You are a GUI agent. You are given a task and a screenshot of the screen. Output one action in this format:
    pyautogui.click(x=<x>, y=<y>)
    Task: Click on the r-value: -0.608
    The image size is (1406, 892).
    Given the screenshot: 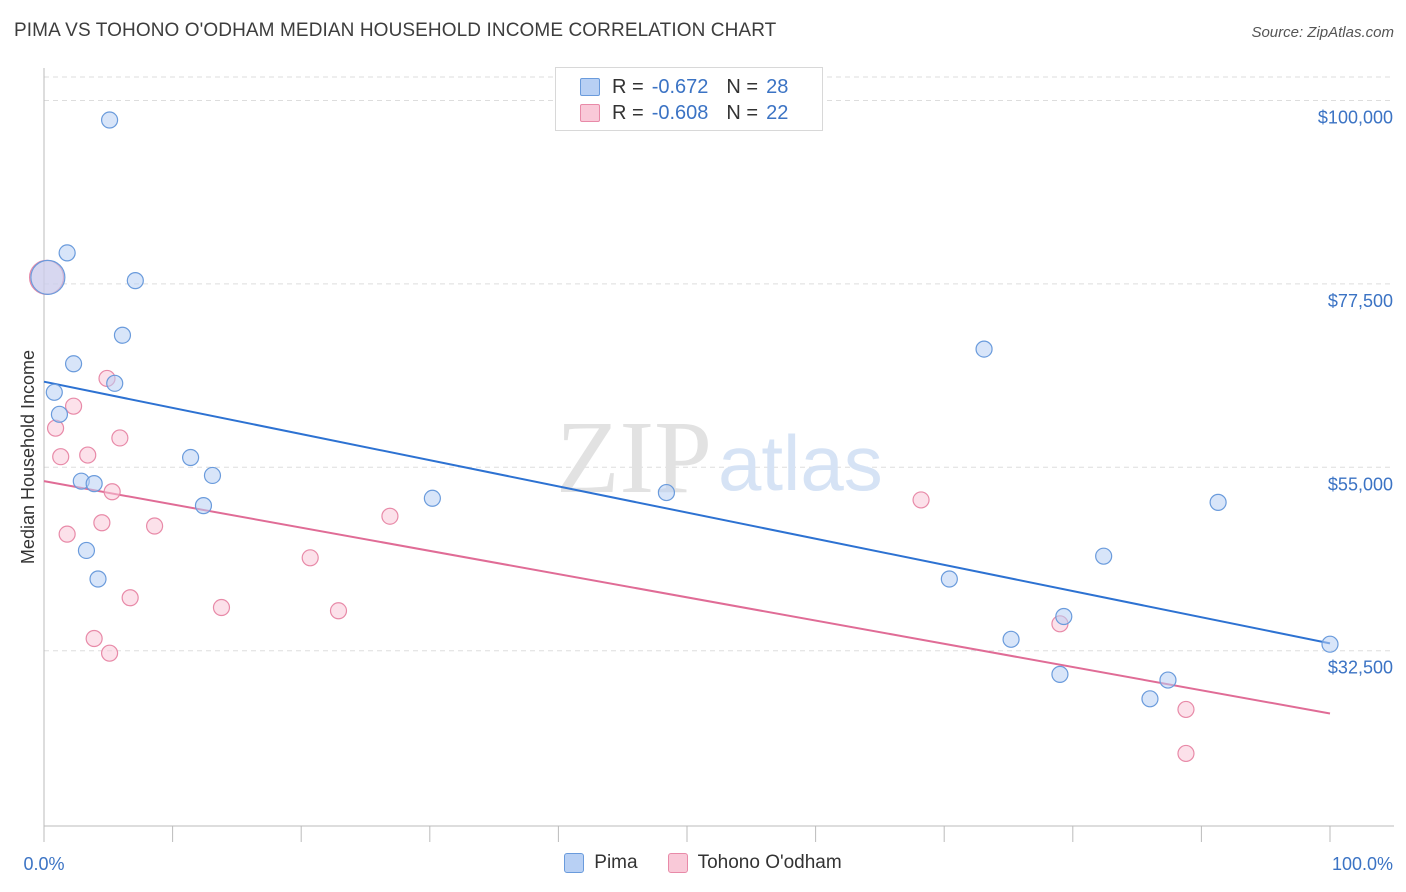 What is the action you would take?
    pyautogui.click(x=680, y=112)
    